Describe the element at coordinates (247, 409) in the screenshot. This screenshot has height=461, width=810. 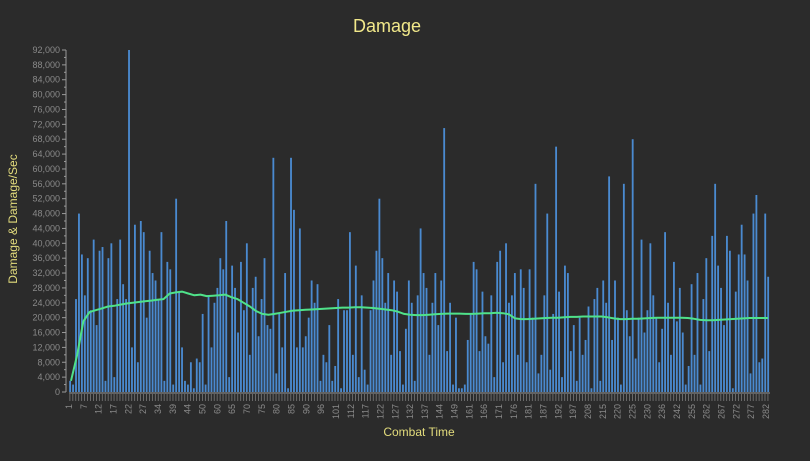
I see `x-tick-label: 70` at that location.